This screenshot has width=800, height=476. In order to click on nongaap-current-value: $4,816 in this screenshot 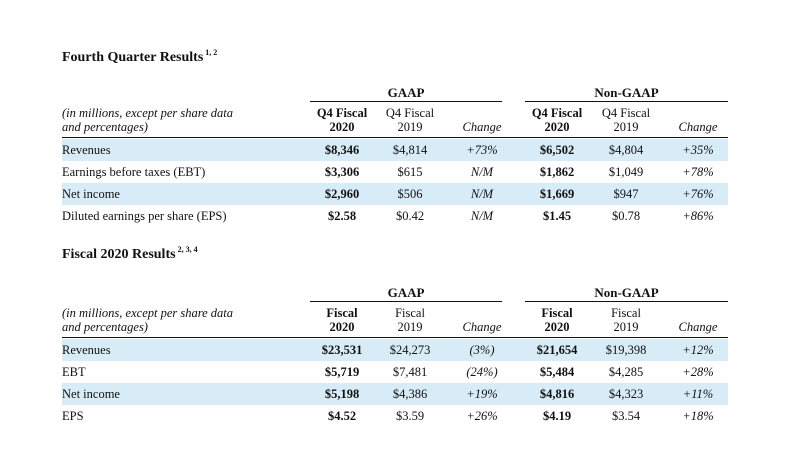, I will do `click(557, 394)`.